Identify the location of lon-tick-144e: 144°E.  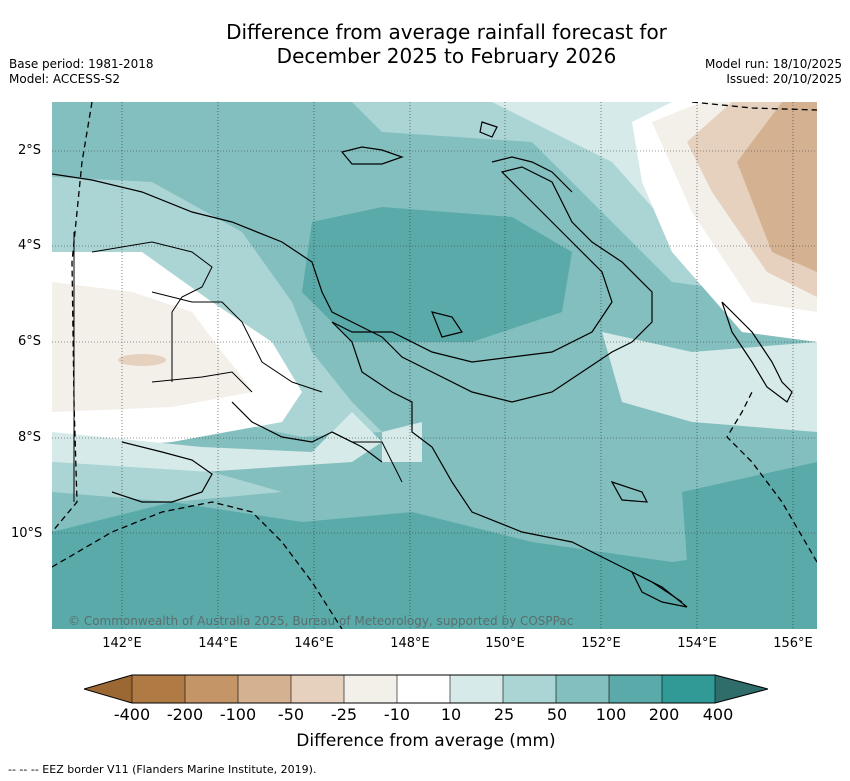
(218, 643).